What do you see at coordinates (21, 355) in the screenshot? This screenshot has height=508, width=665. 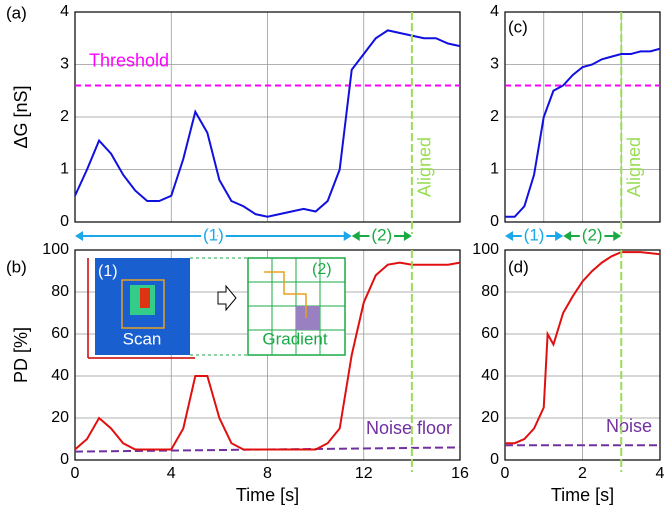 I see `y-axis-label: PD [%]` at bounding box center [21, 355].